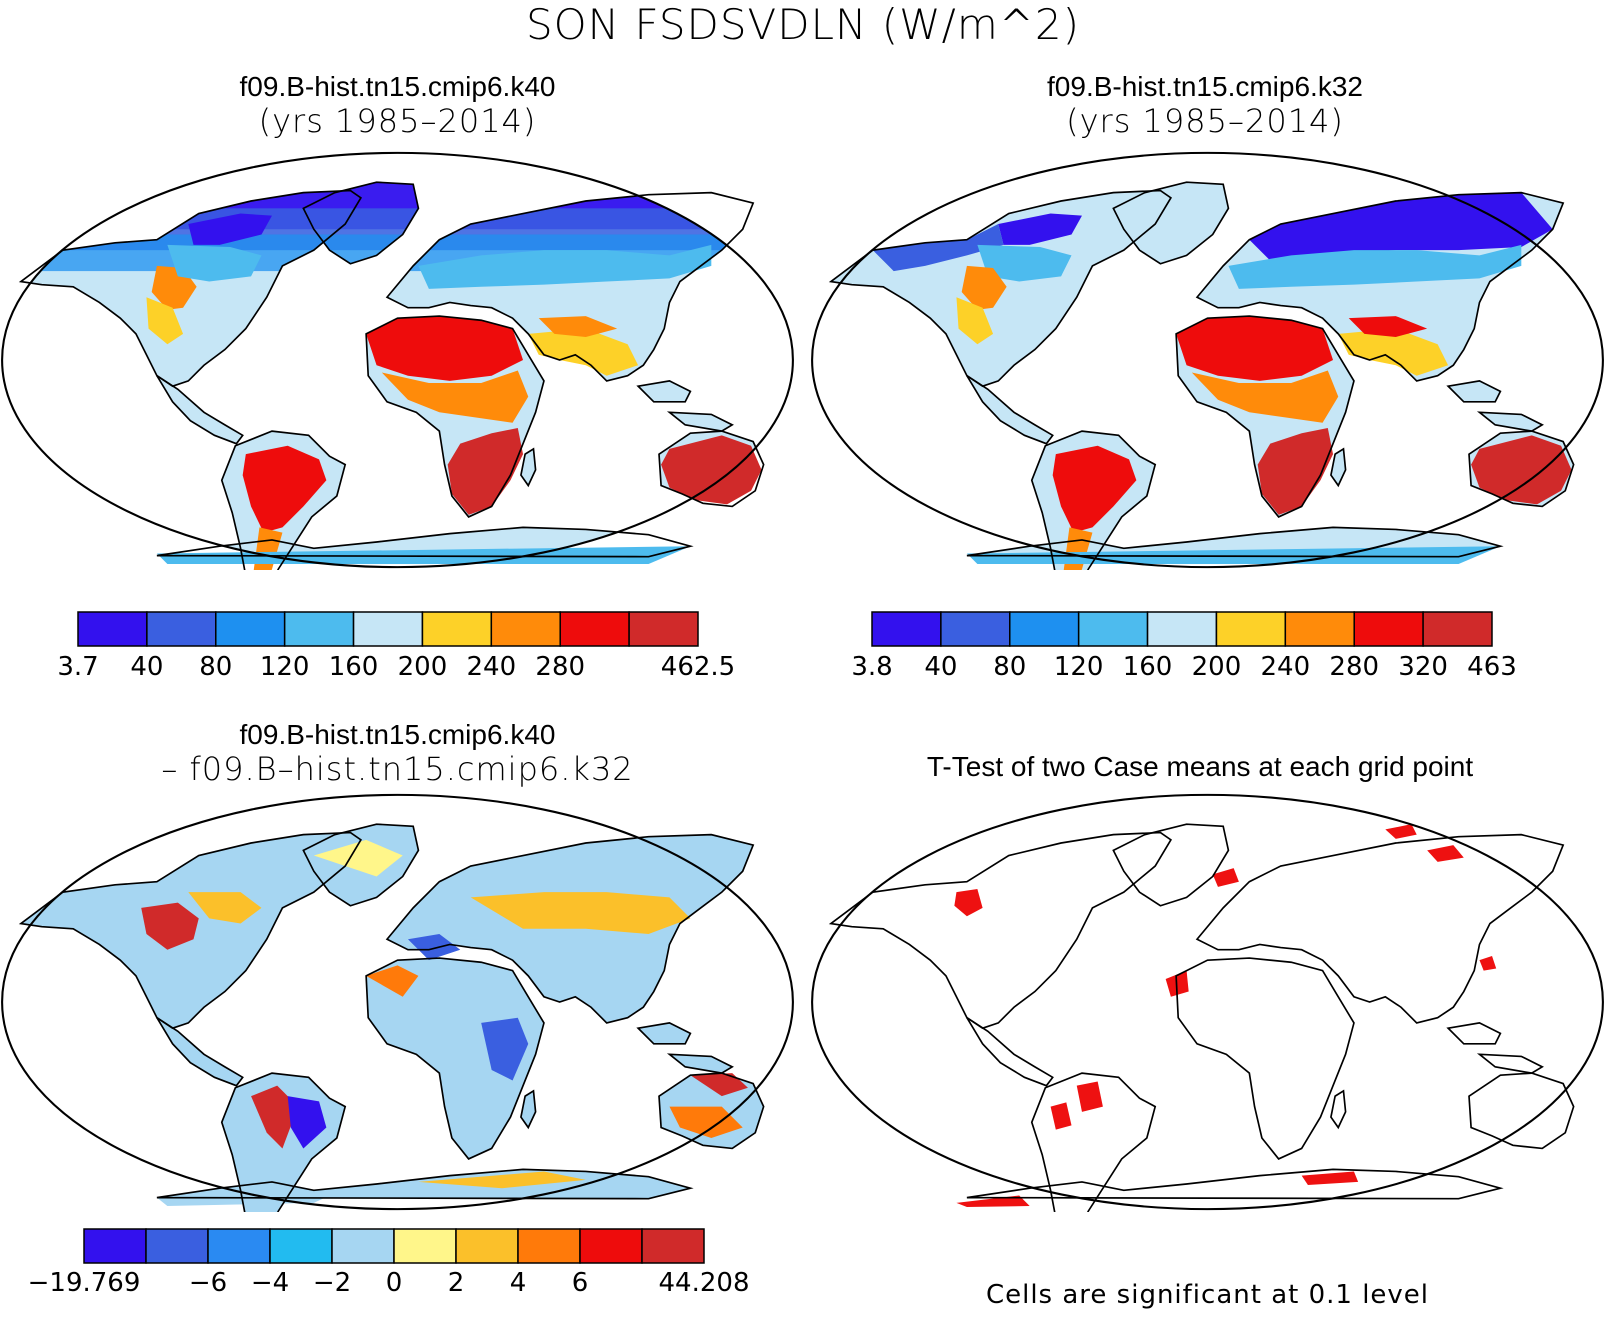 Image resolution: width=1606 pixels, height=1327 pixels. I want to click on diff-colorbar-label: −2, so click(332, 1283).